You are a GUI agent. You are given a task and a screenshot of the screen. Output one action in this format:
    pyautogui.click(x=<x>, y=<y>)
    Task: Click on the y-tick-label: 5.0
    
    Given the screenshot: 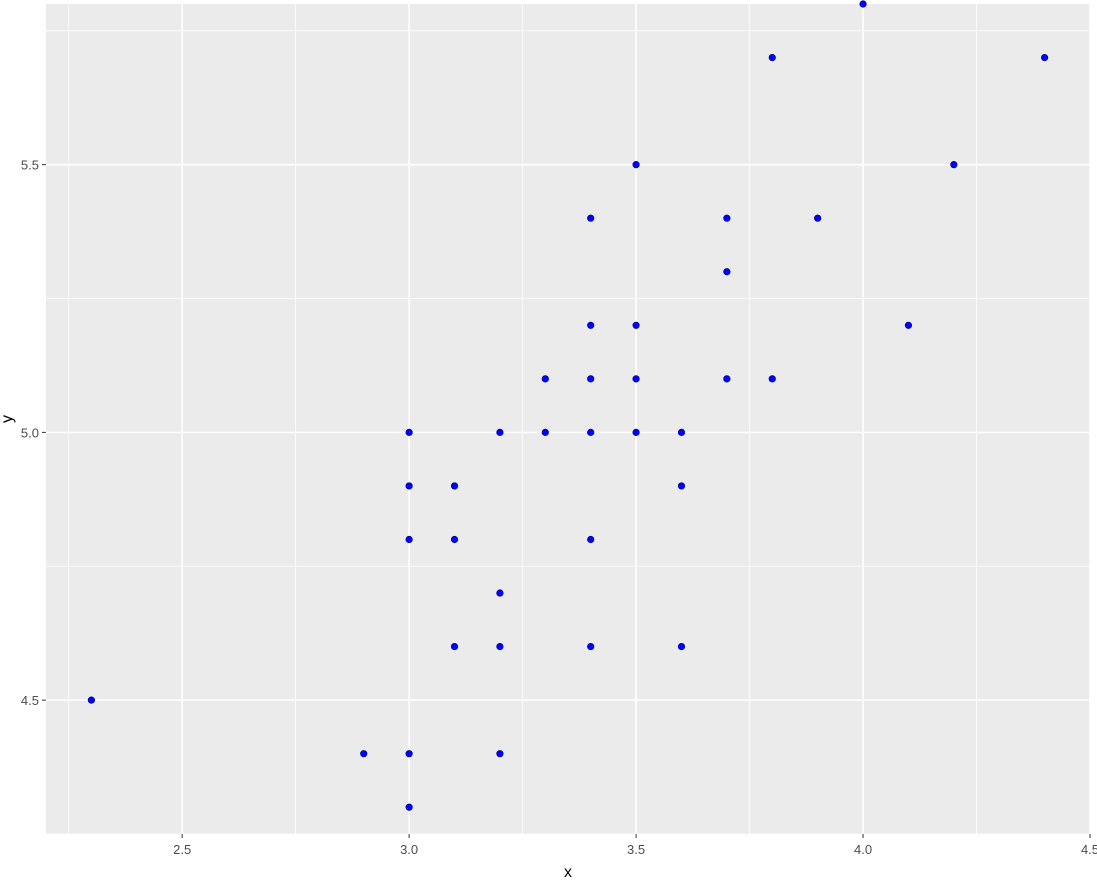 What is the action you would take?
    pyautogui.click(x=30, y=432)
    